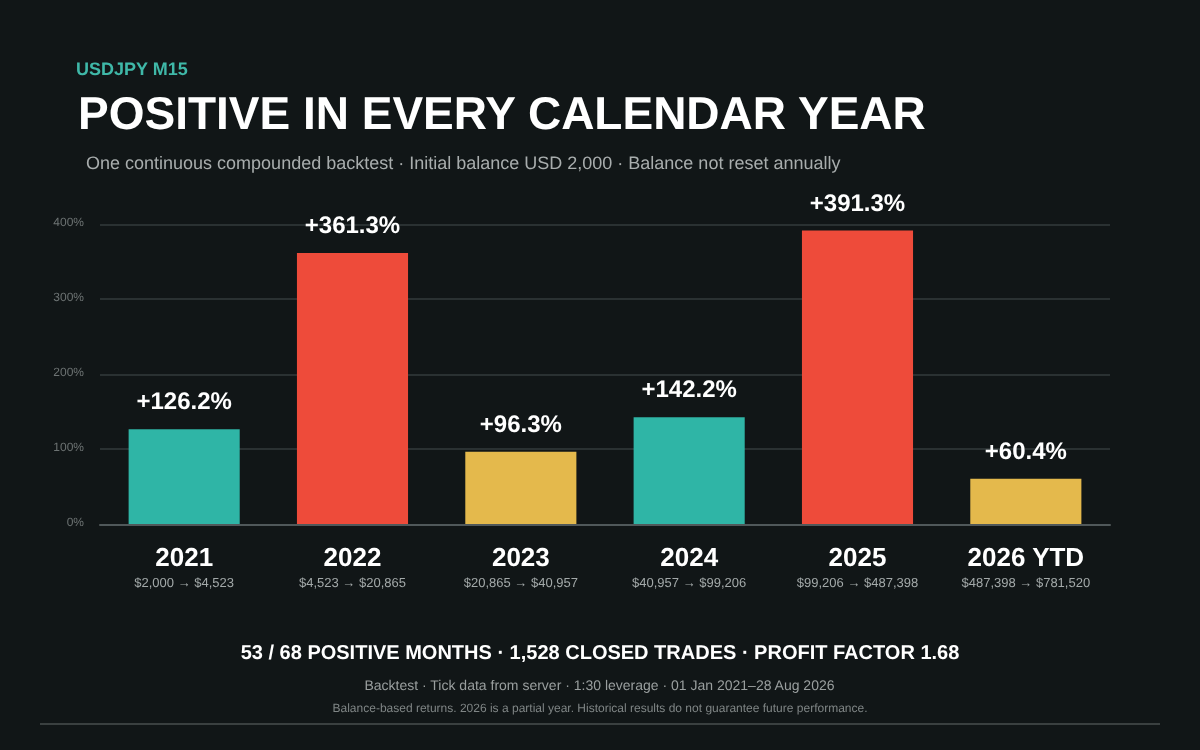  I want to click on text: 53 / 68 POSITIVE MONTHS · 1,528 CLOSED TRADES · PROFIT FACTOR 1.68, so click(600, 654).